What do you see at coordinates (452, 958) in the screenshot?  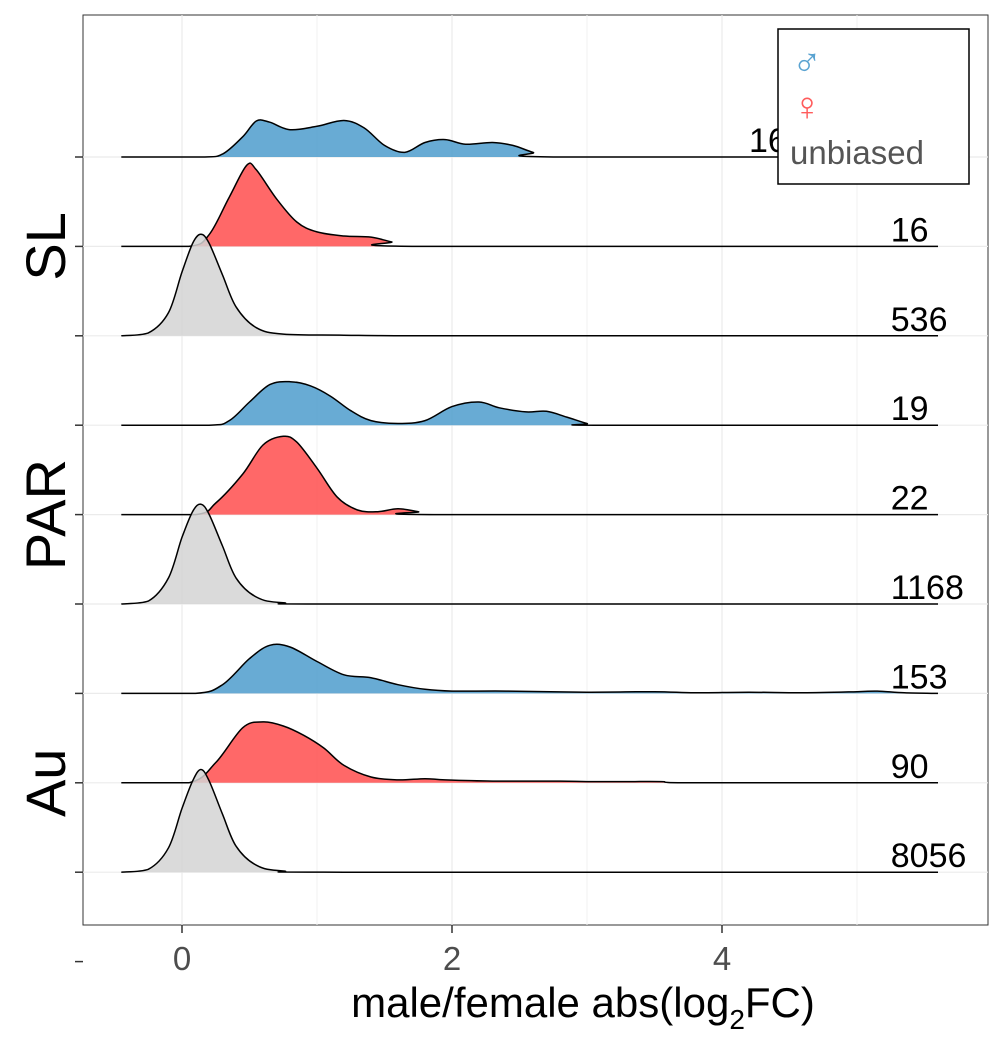 I see `x-tick-label: 2` at bounding box center [452, 958].